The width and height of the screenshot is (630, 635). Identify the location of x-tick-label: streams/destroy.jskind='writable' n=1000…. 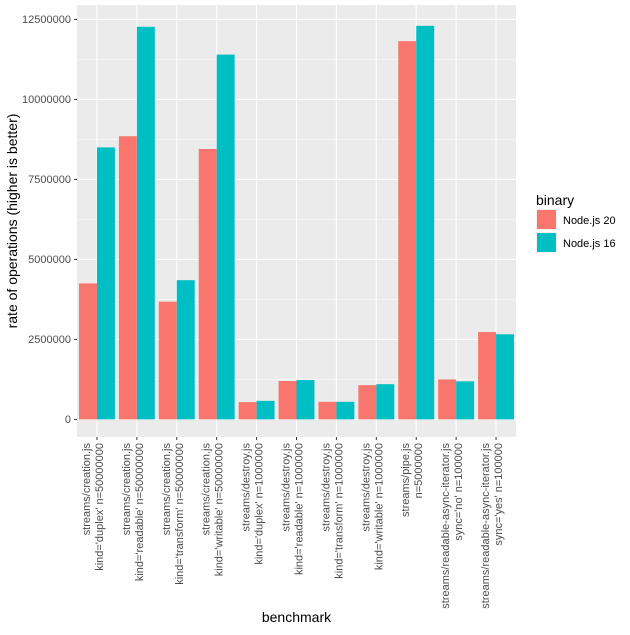
(372, 507).